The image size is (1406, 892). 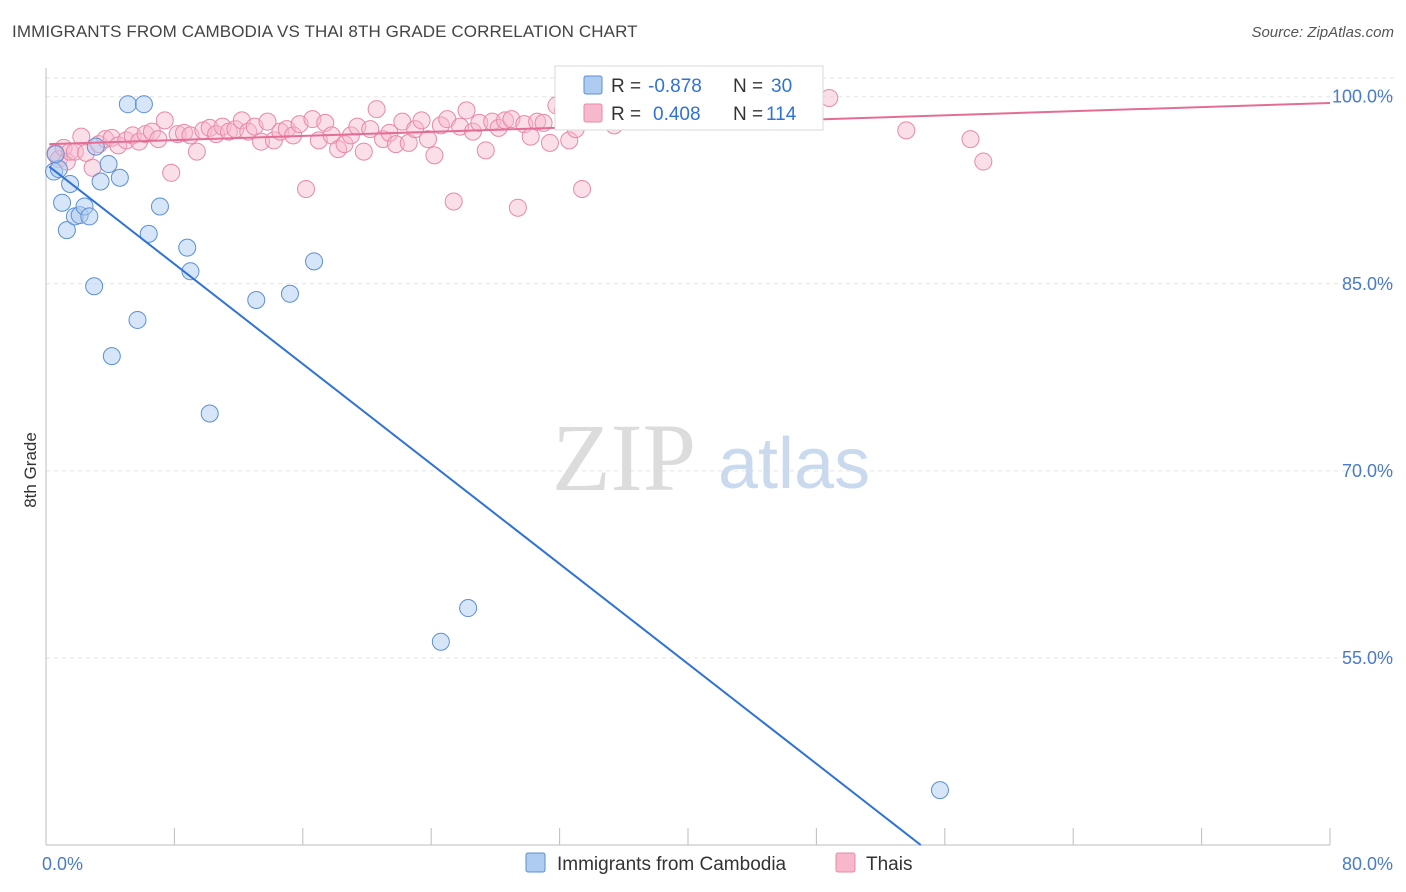 What do you see at coordinates (1367, 284) in the screenshot?
I see `y-tick-label-2: 85.0%` at bounding box center [1367, 284].